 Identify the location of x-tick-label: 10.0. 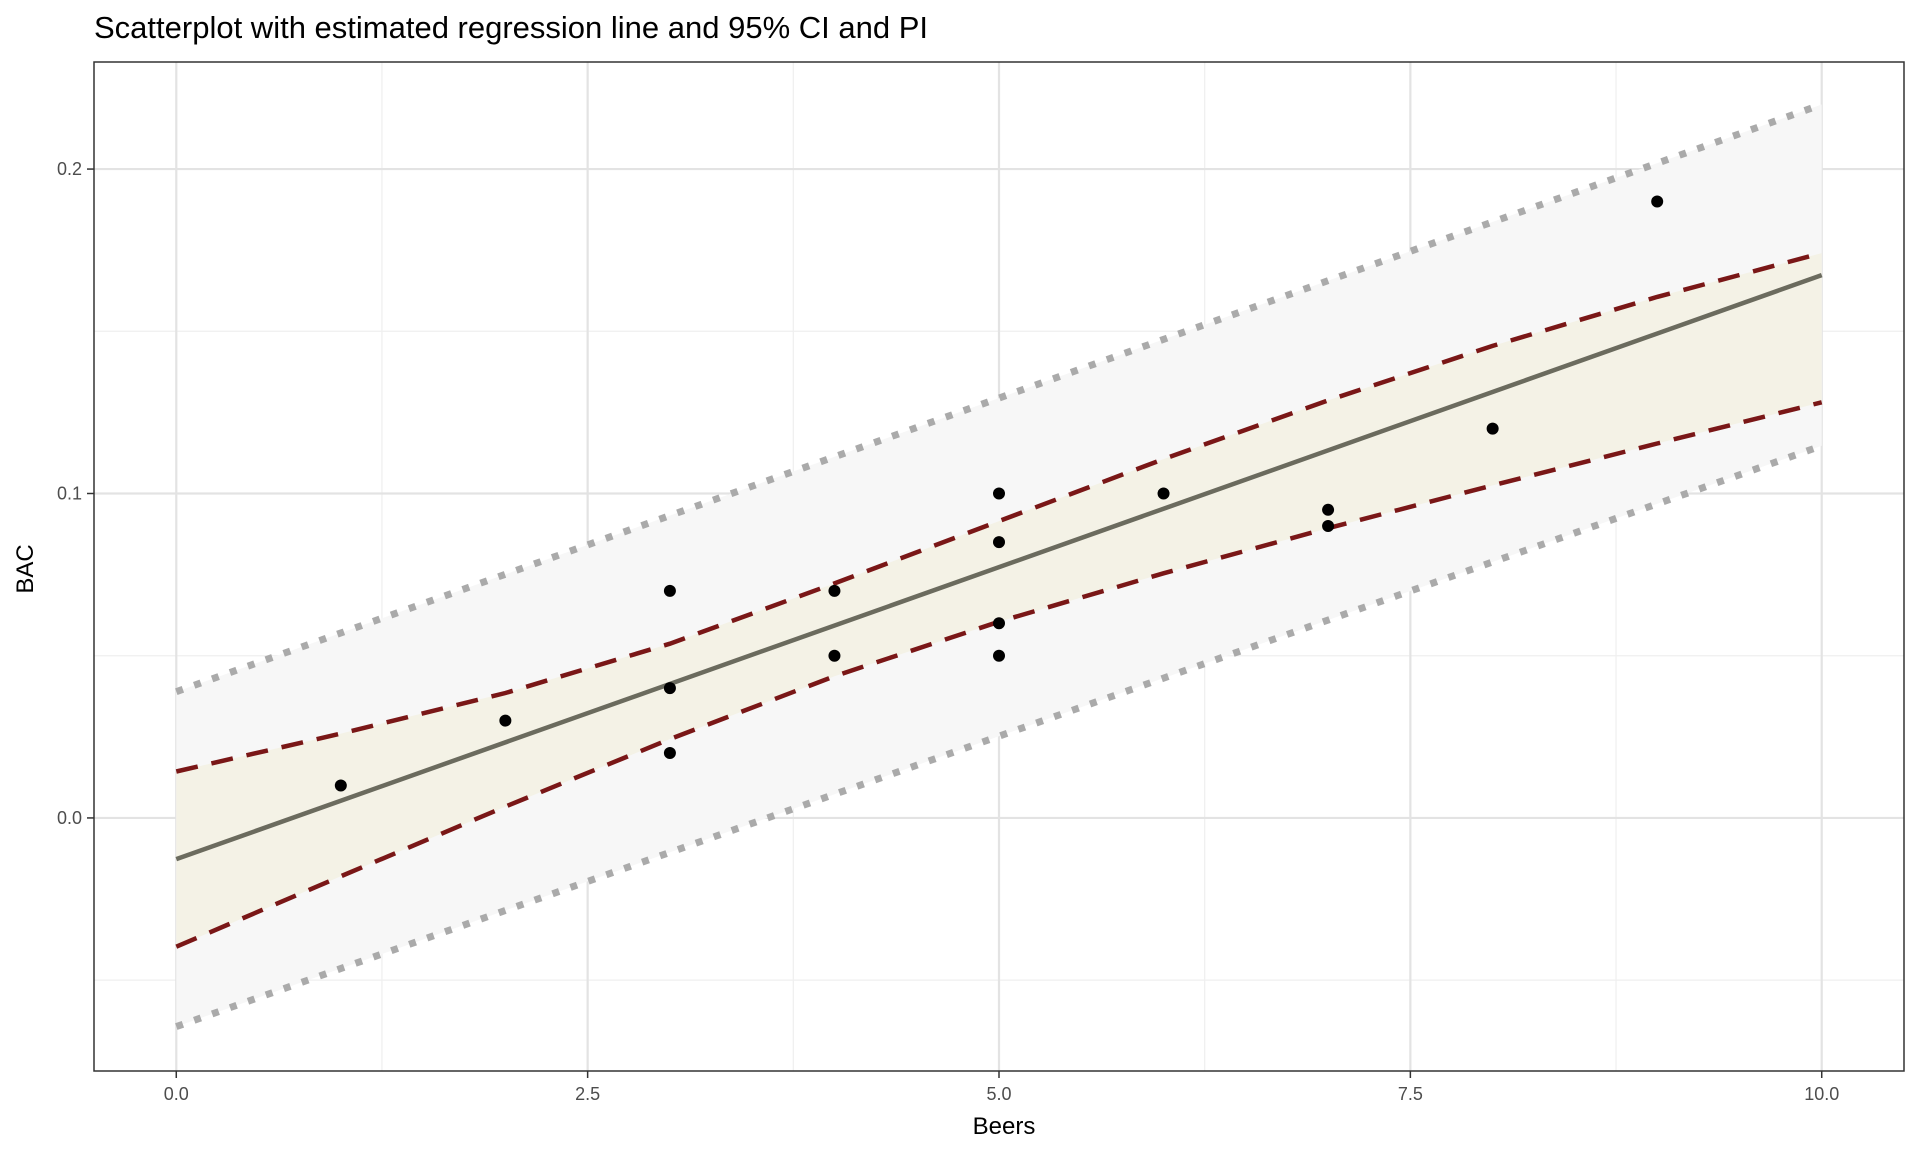
(1821, 1094).